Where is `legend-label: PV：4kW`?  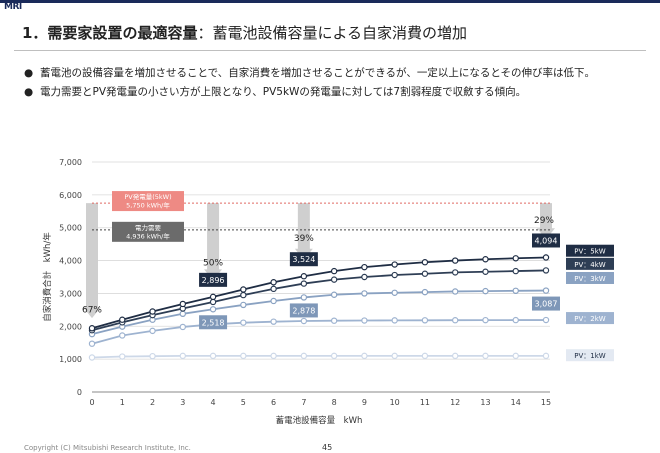 legend-label: PV：4kW is located at coordinates (590, 265).